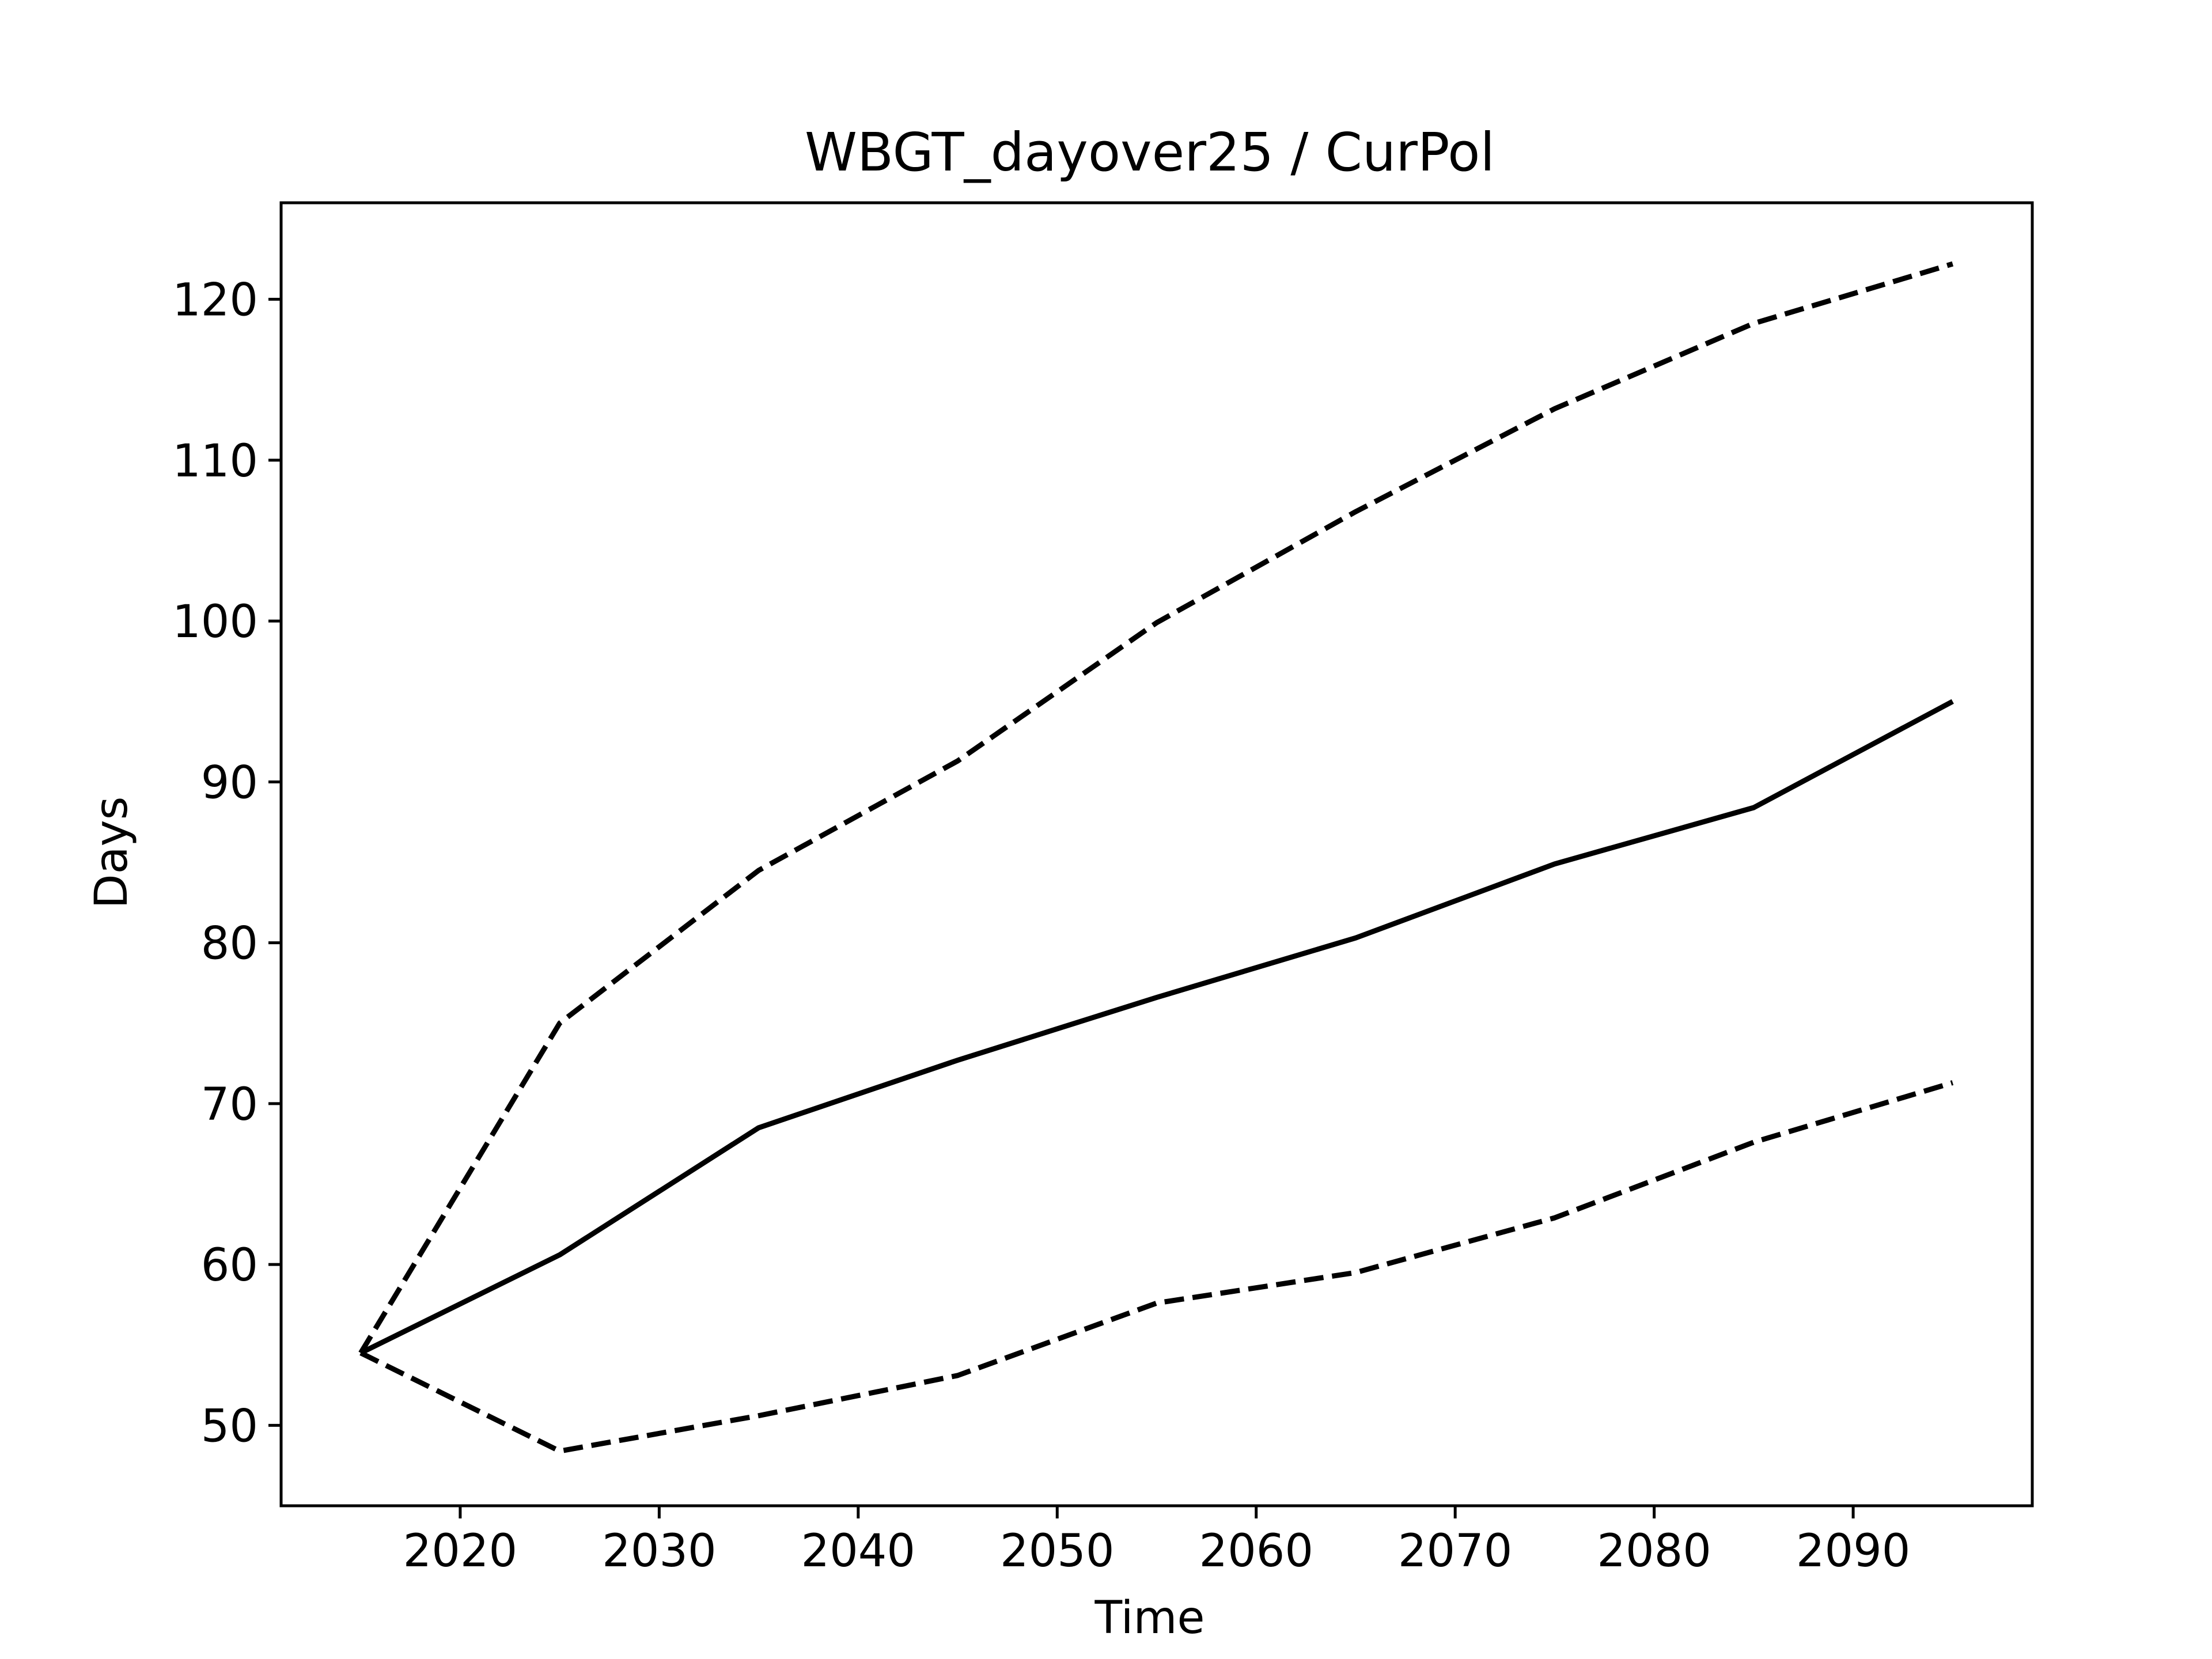 This screenshot has height=1659, width=2212. Describe the element at coordinates (1455, 1551) in the screenshot. I see `x-tick-label: 2070` at that location.